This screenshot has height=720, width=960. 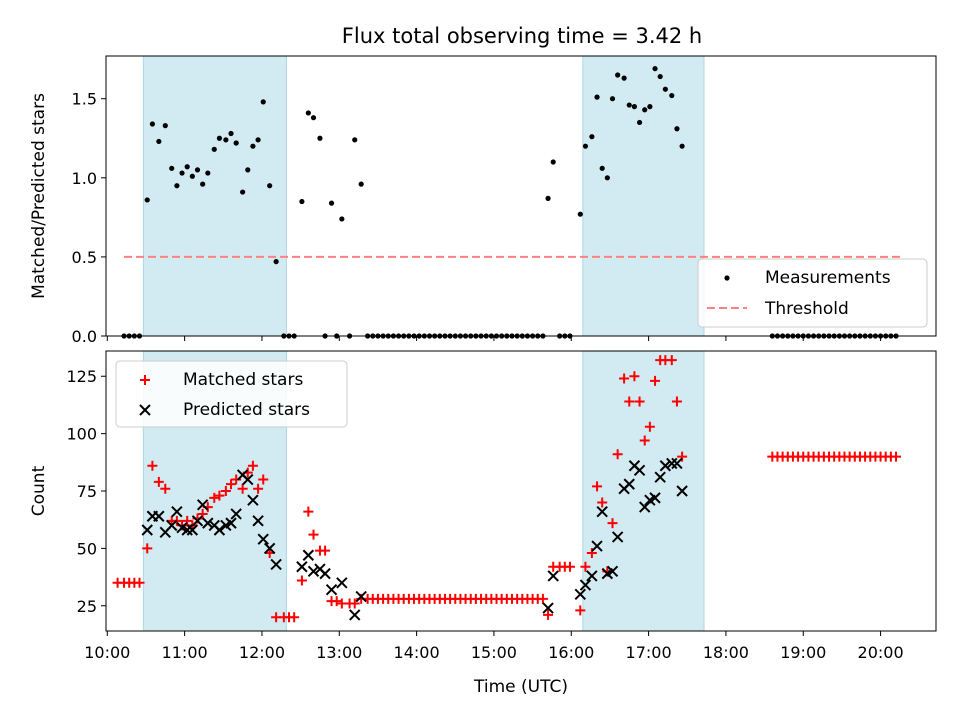 What do you see at coordinates (87, 548) in the screenshot?
I see `y-tick-label: 50` at bounding box center [87, 548].